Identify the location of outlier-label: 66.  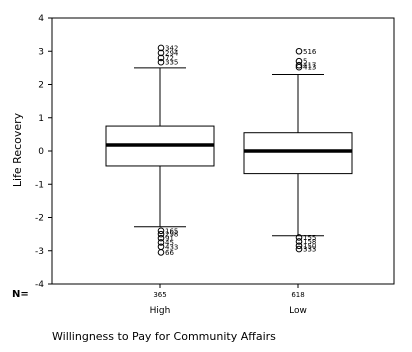
(169, 253).